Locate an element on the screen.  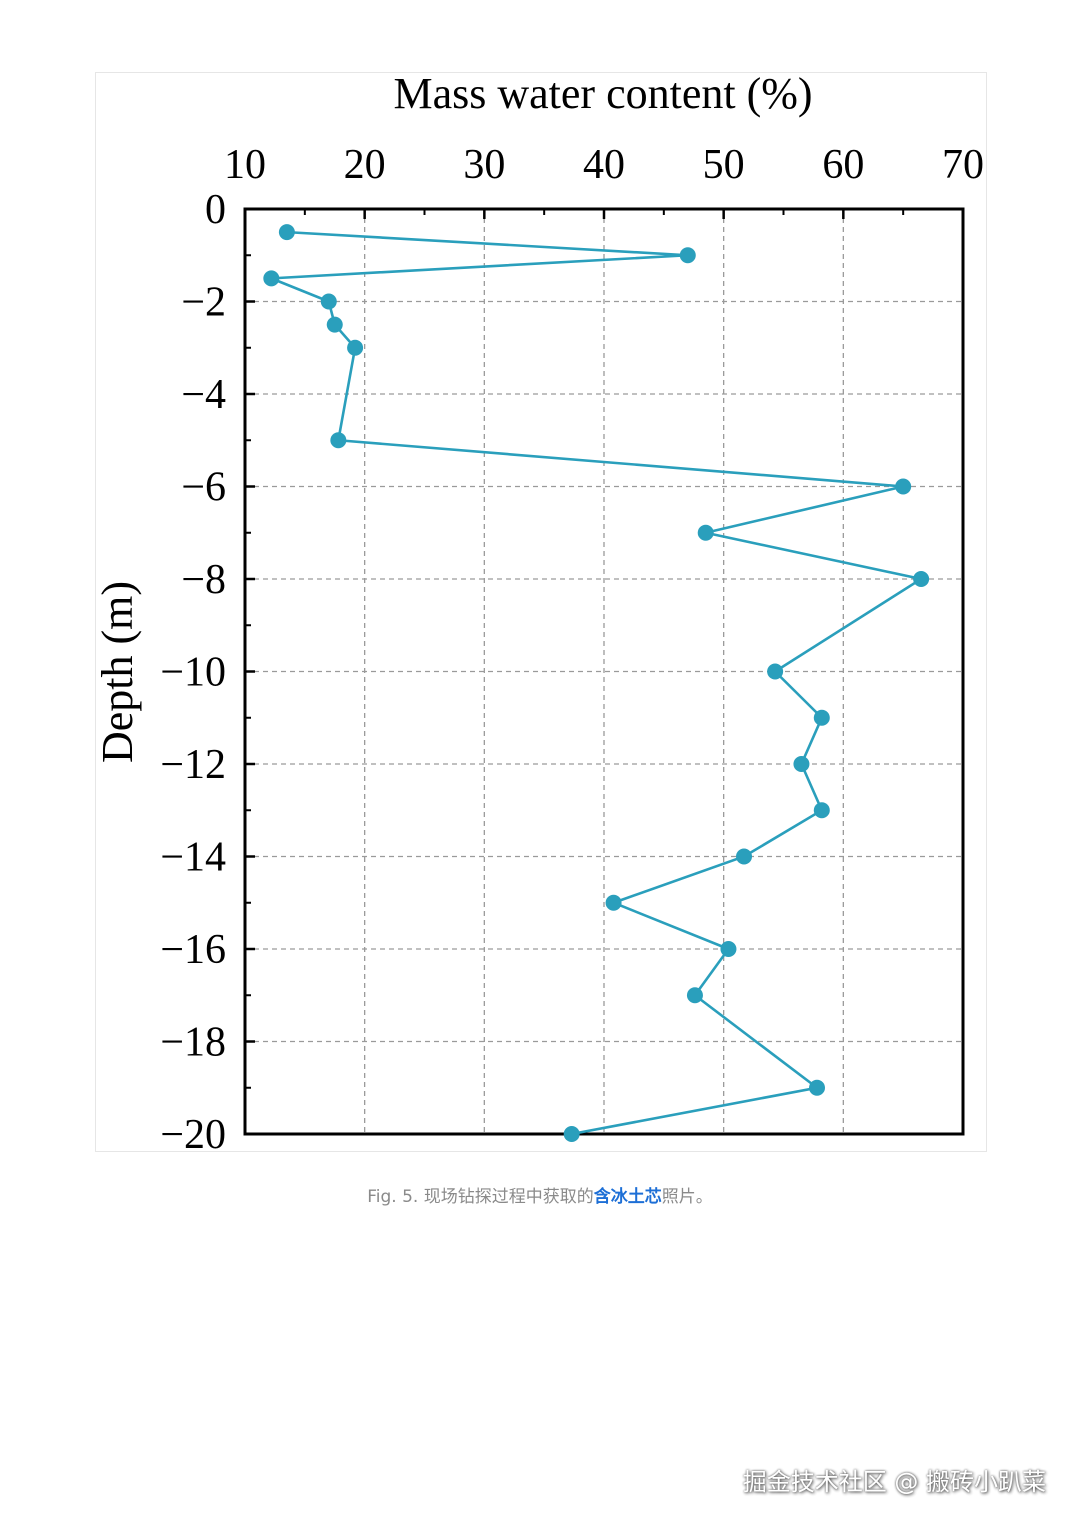
y-tick-label: −8 is located at coordinates (203, 580).